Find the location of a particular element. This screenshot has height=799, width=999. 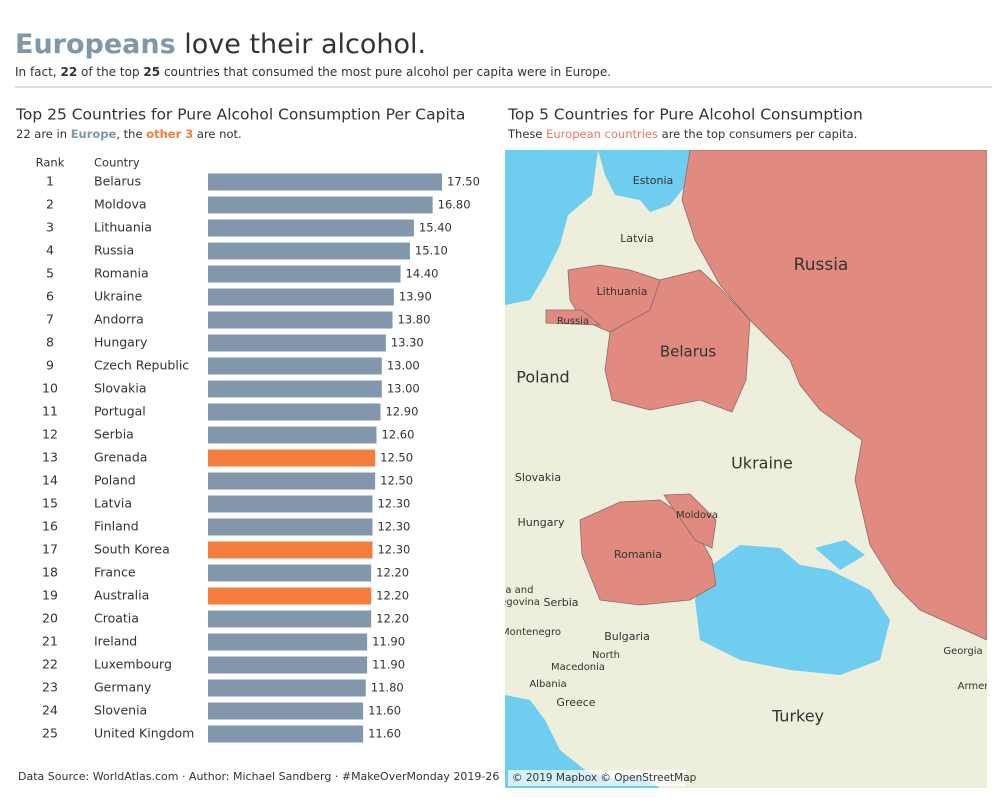

map-label: Slovakia is located at coordinates (538, 477).